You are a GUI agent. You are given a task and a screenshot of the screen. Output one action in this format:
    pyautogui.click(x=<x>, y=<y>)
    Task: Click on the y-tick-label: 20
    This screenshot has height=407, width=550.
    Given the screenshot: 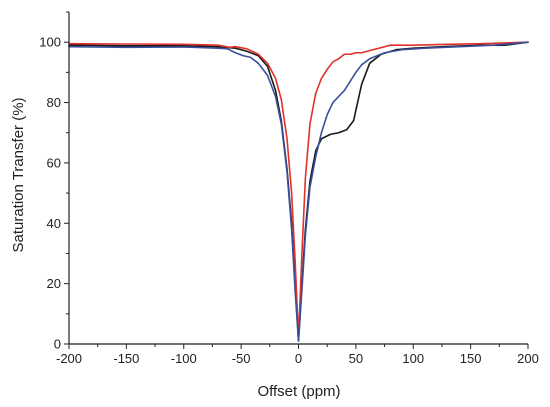 What is the action you would take?
    pyautogui.click(x=54, y=283)
    